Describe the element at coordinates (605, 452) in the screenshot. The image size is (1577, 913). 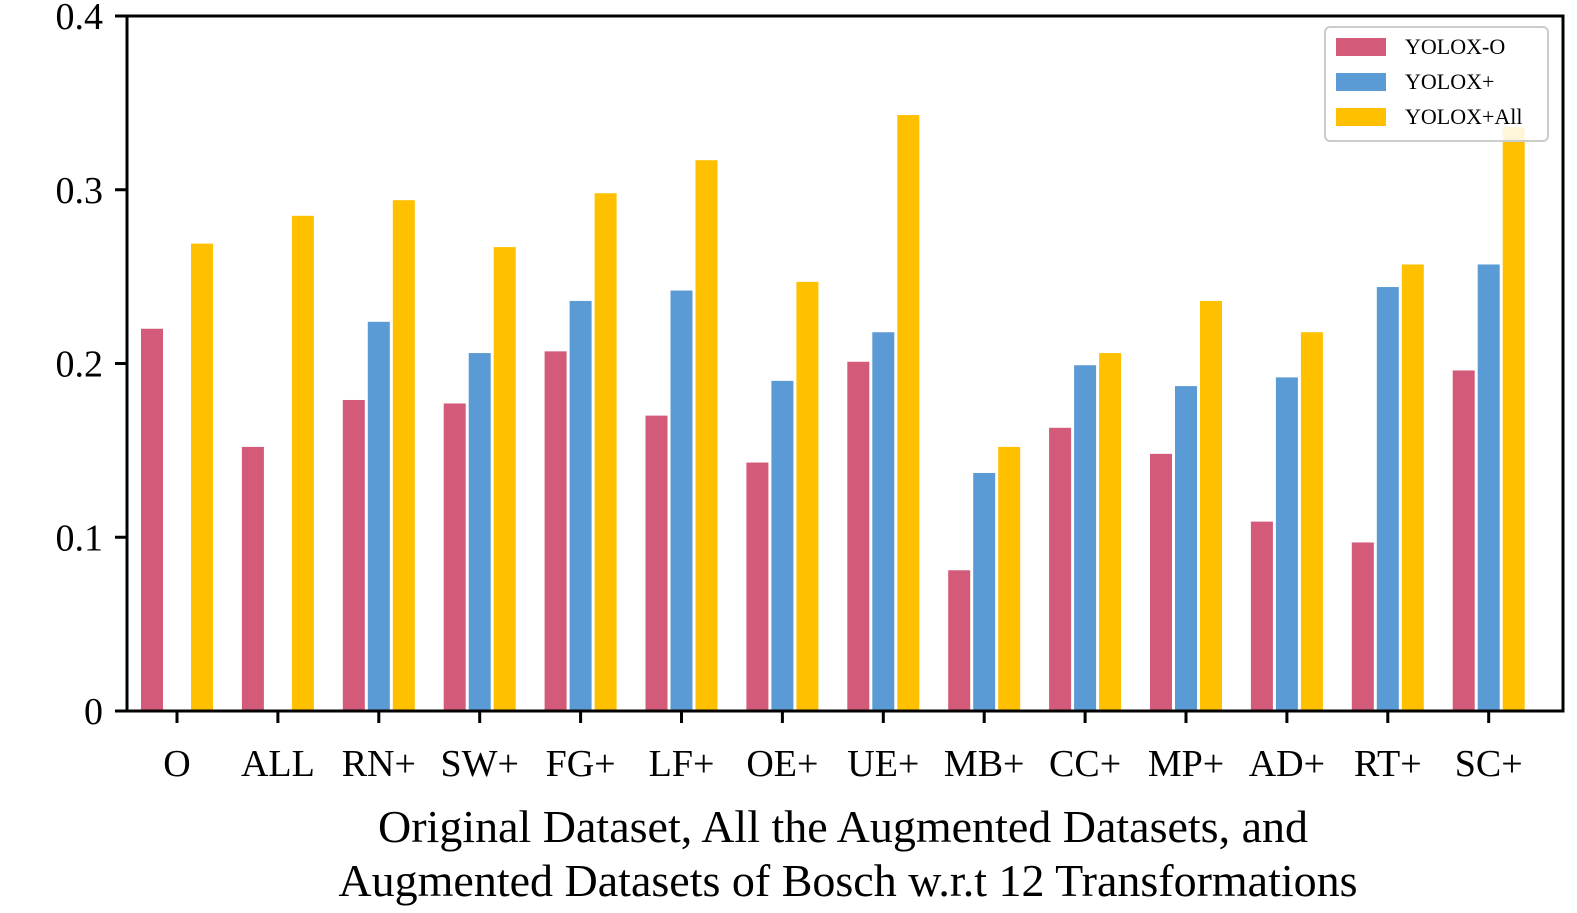
I see `bar-yolox-all-fg` at that location.